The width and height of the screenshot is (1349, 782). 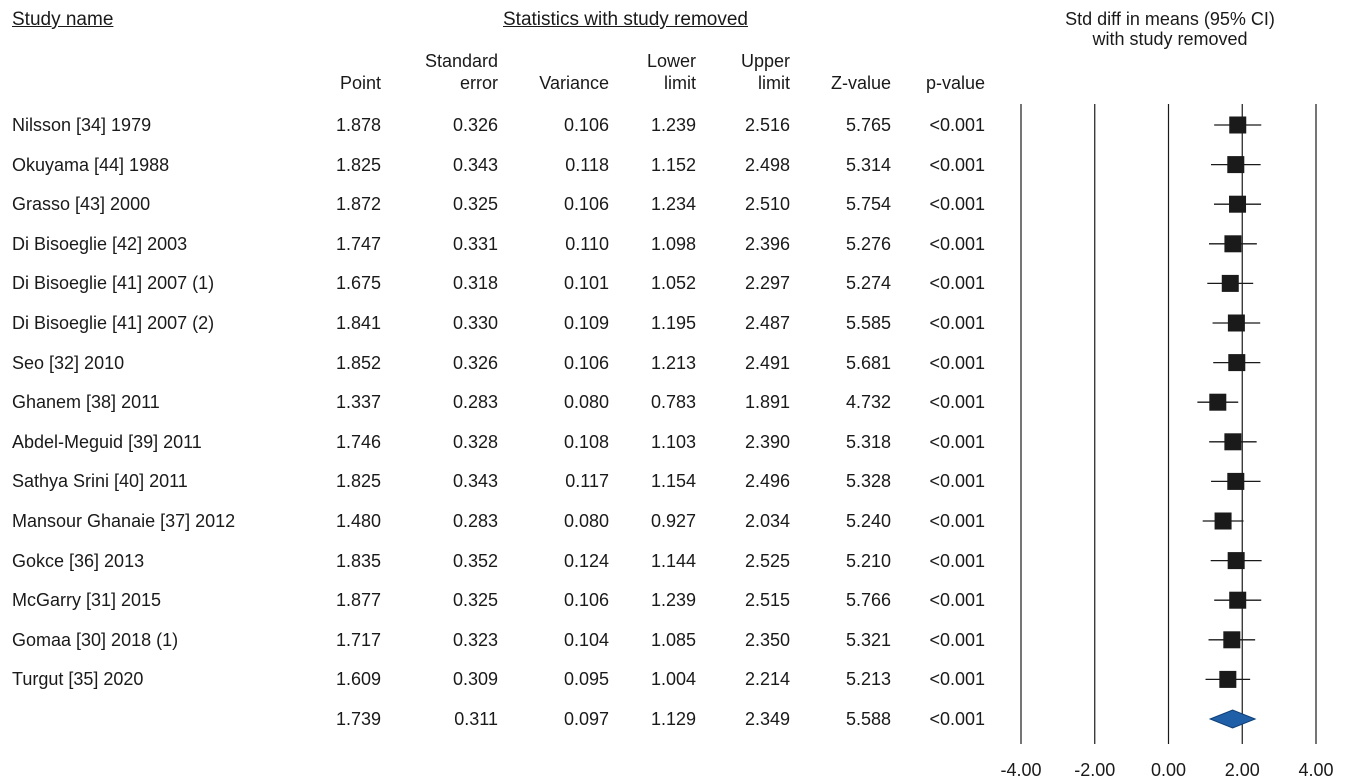 What do you see at coordinates (358, 323) in the screenshot?
I see `cell-point: 1.841` at bounding box center [358, 323].